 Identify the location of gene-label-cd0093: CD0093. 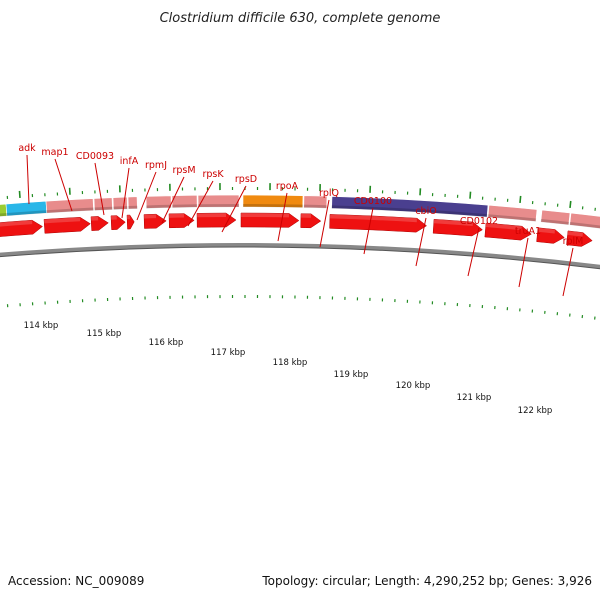
(95, 156).